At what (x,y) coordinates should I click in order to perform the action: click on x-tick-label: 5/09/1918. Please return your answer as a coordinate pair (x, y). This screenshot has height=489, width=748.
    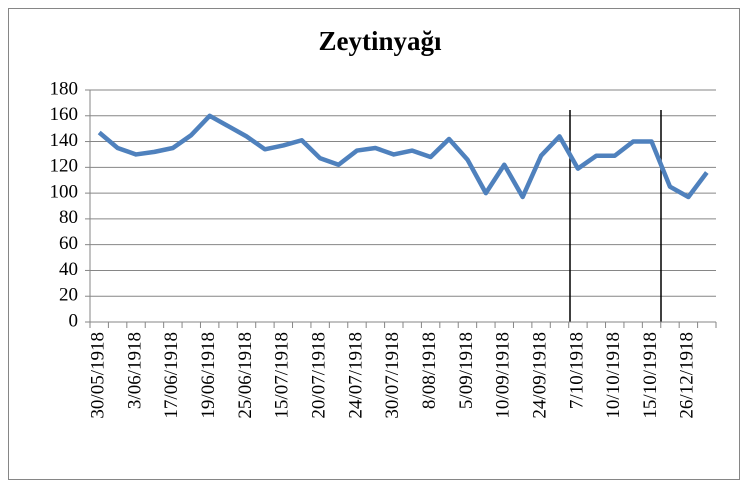
    Looking at the image, I should click on (466, 370).